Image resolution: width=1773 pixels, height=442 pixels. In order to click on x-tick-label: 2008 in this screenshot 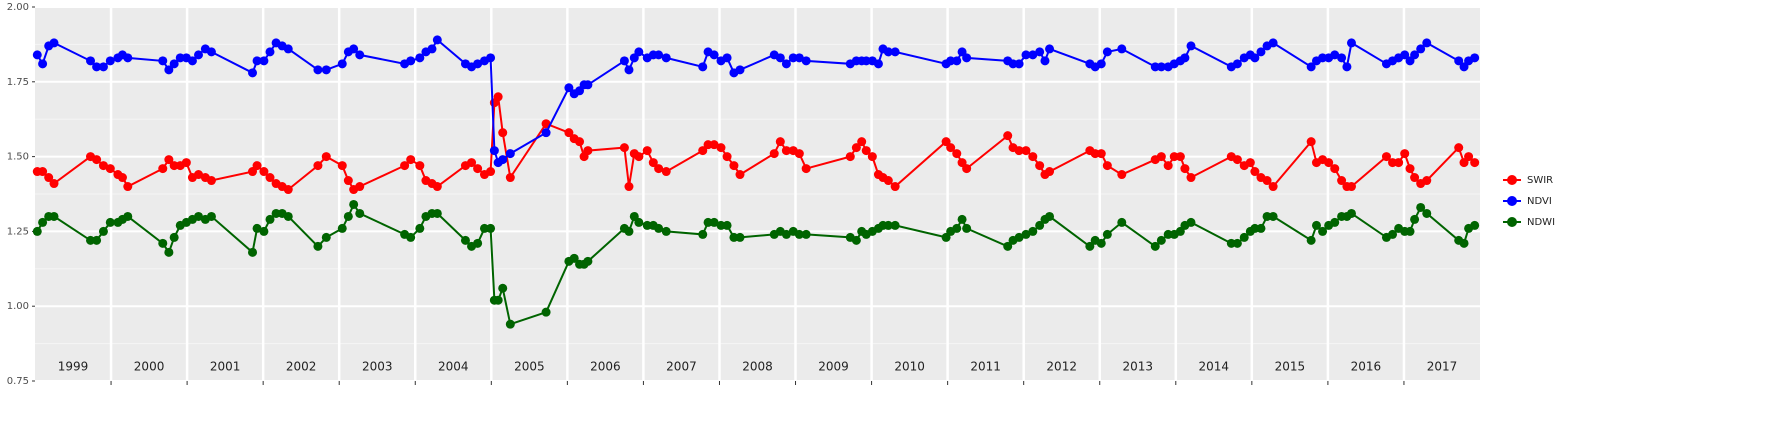, I will do `click(757, 367)`.